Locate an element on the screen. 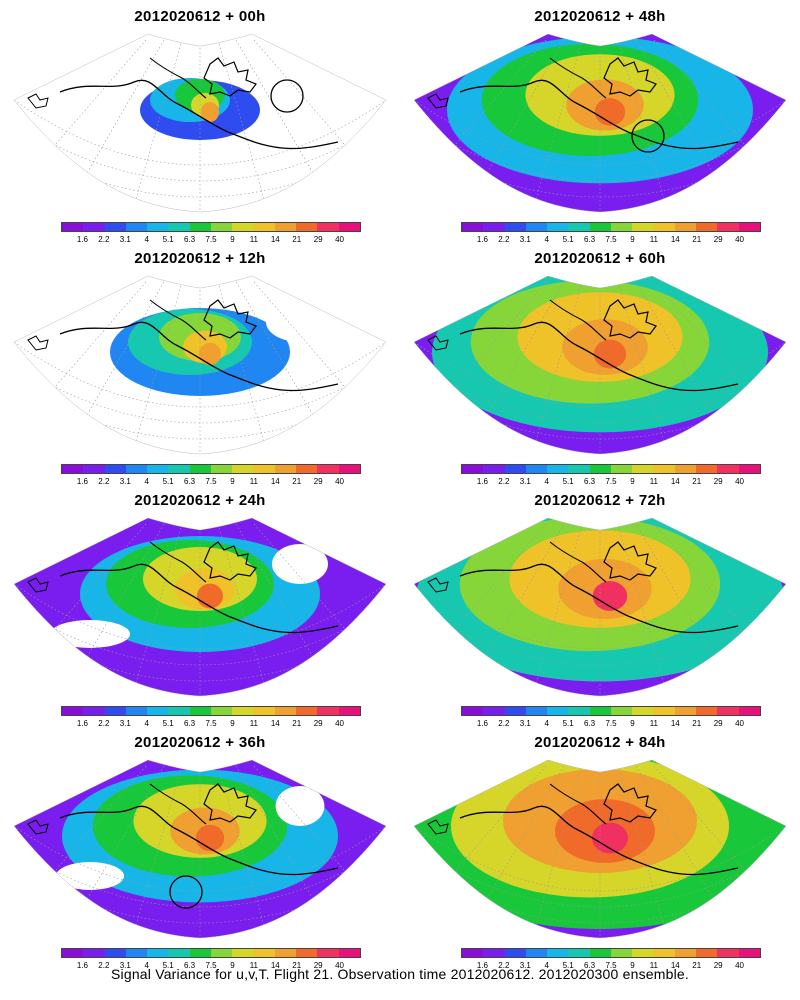  panel-title: 2012020612 + 60h is located at coordinates (600, 258).